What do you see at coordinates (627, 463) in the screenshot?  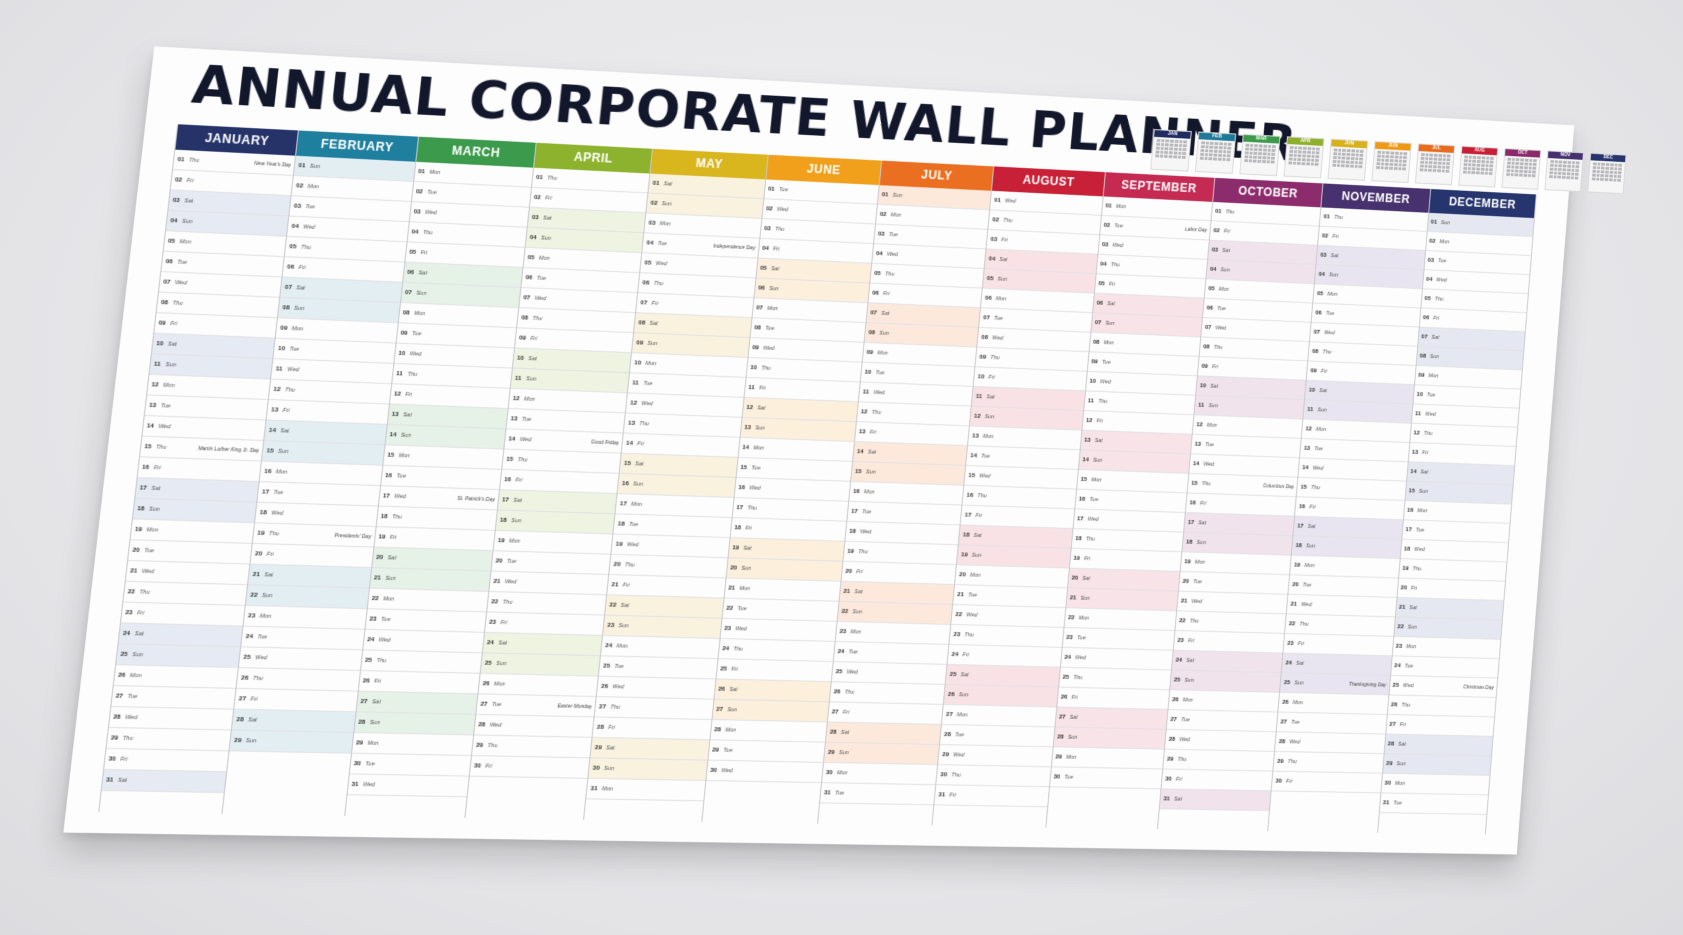 I see `day-number: 15` at bounding box center [627, 463].